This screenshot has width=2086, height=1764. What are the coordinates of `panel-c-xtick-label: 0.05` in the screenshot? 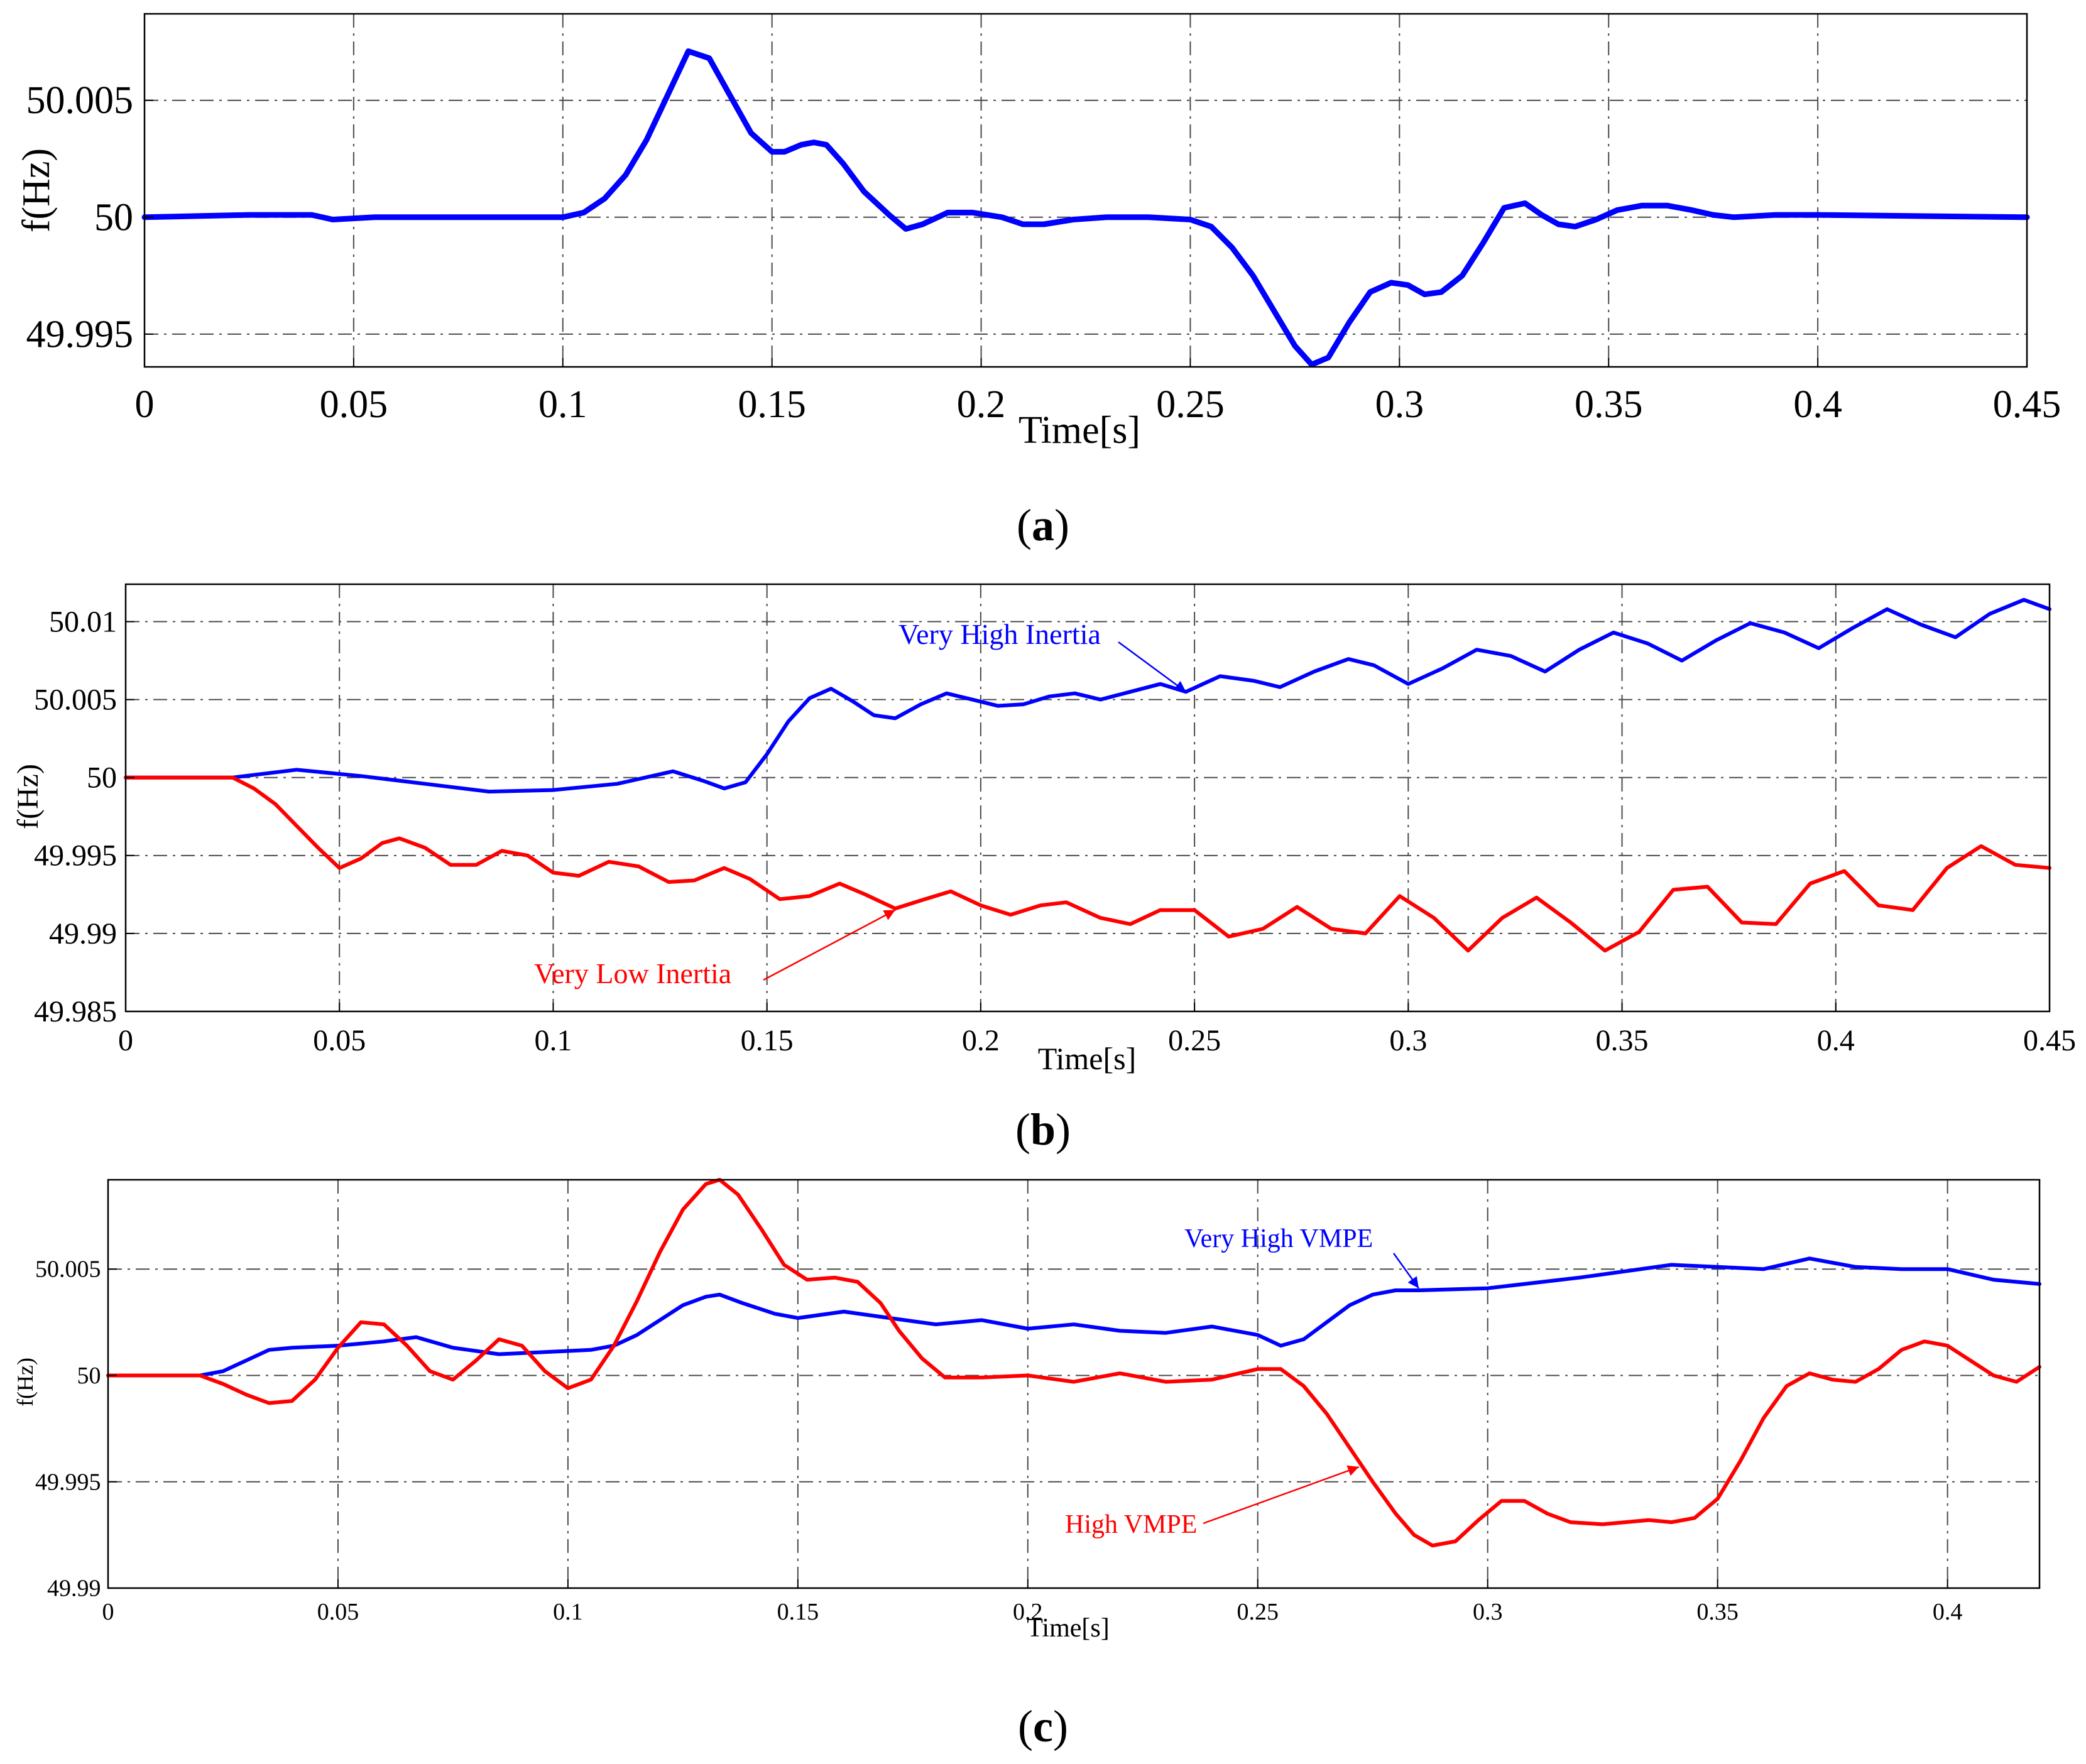 It's located at (338, 1612).